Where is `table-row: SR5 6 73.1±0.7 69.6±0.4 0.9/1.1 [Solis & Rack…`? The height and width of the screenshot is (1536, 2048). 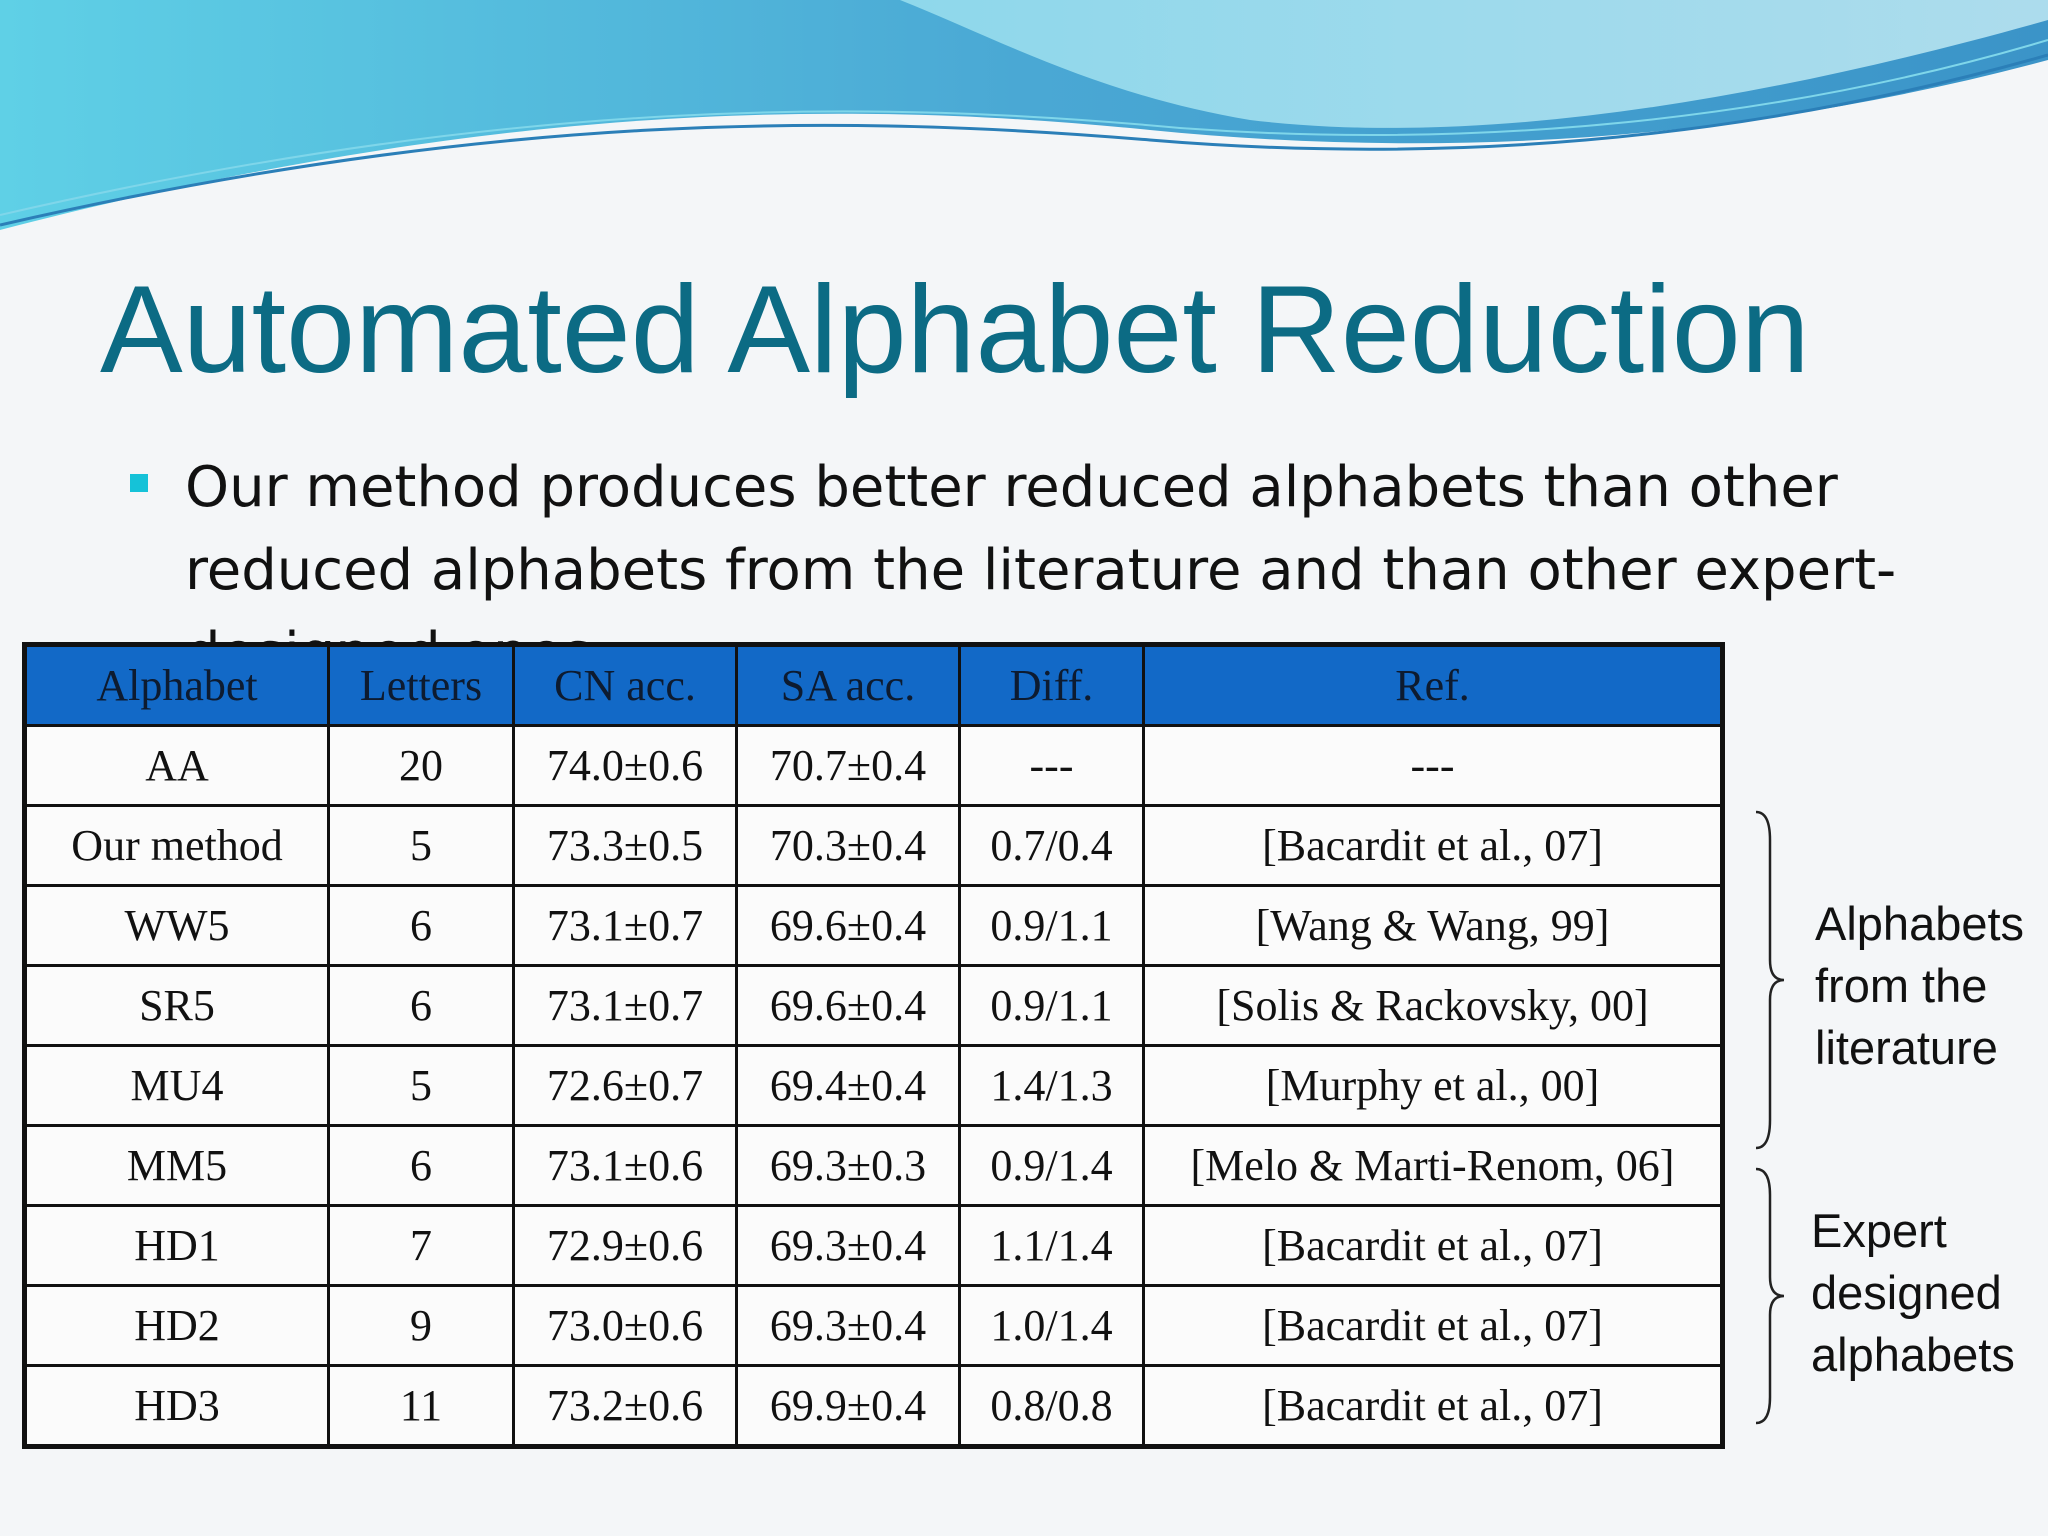 table-row: SR5 6 73.1±0.7 69.6±0.4 0.9/1.1 [Solis & Rack… is located at coordinates (873, 1005).